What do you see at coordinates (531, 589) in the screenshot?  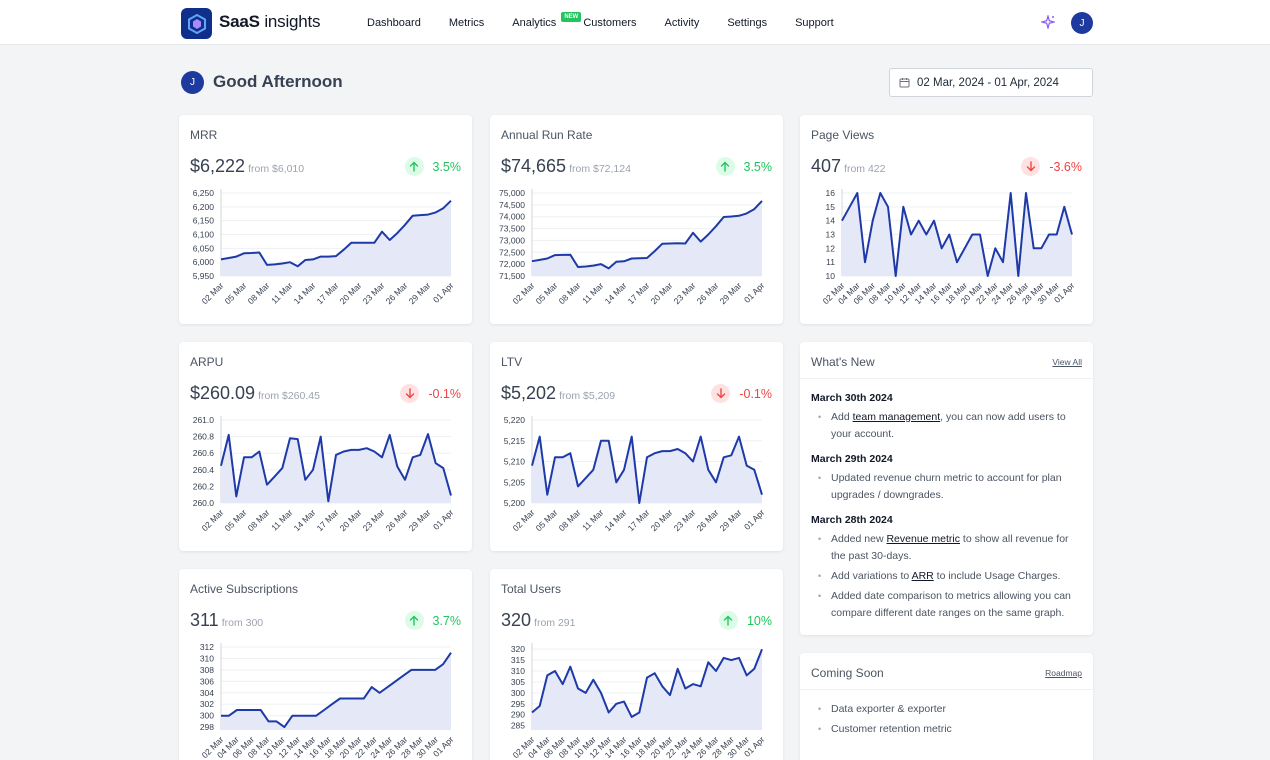 I see `metric-title: Total Users` at bounding box center [531, 589].